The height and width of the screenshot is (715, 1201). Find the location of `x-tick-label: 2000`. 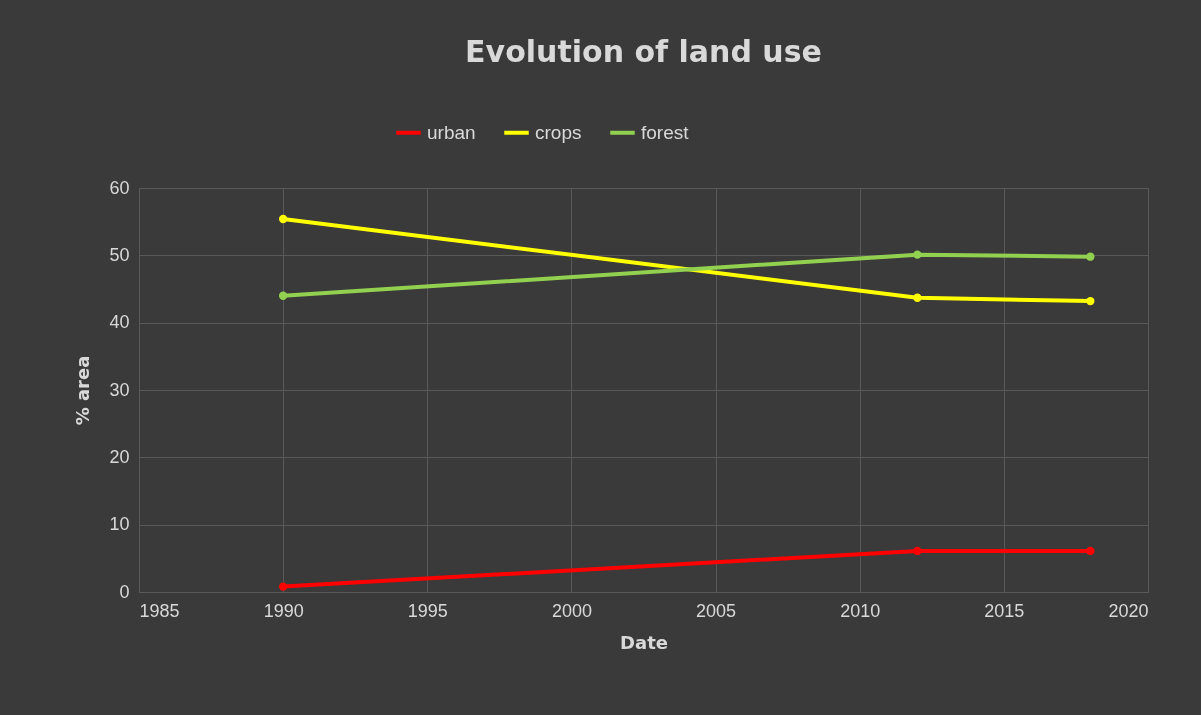

x-tick-label: 2000 is located at coordinates (571, 610).